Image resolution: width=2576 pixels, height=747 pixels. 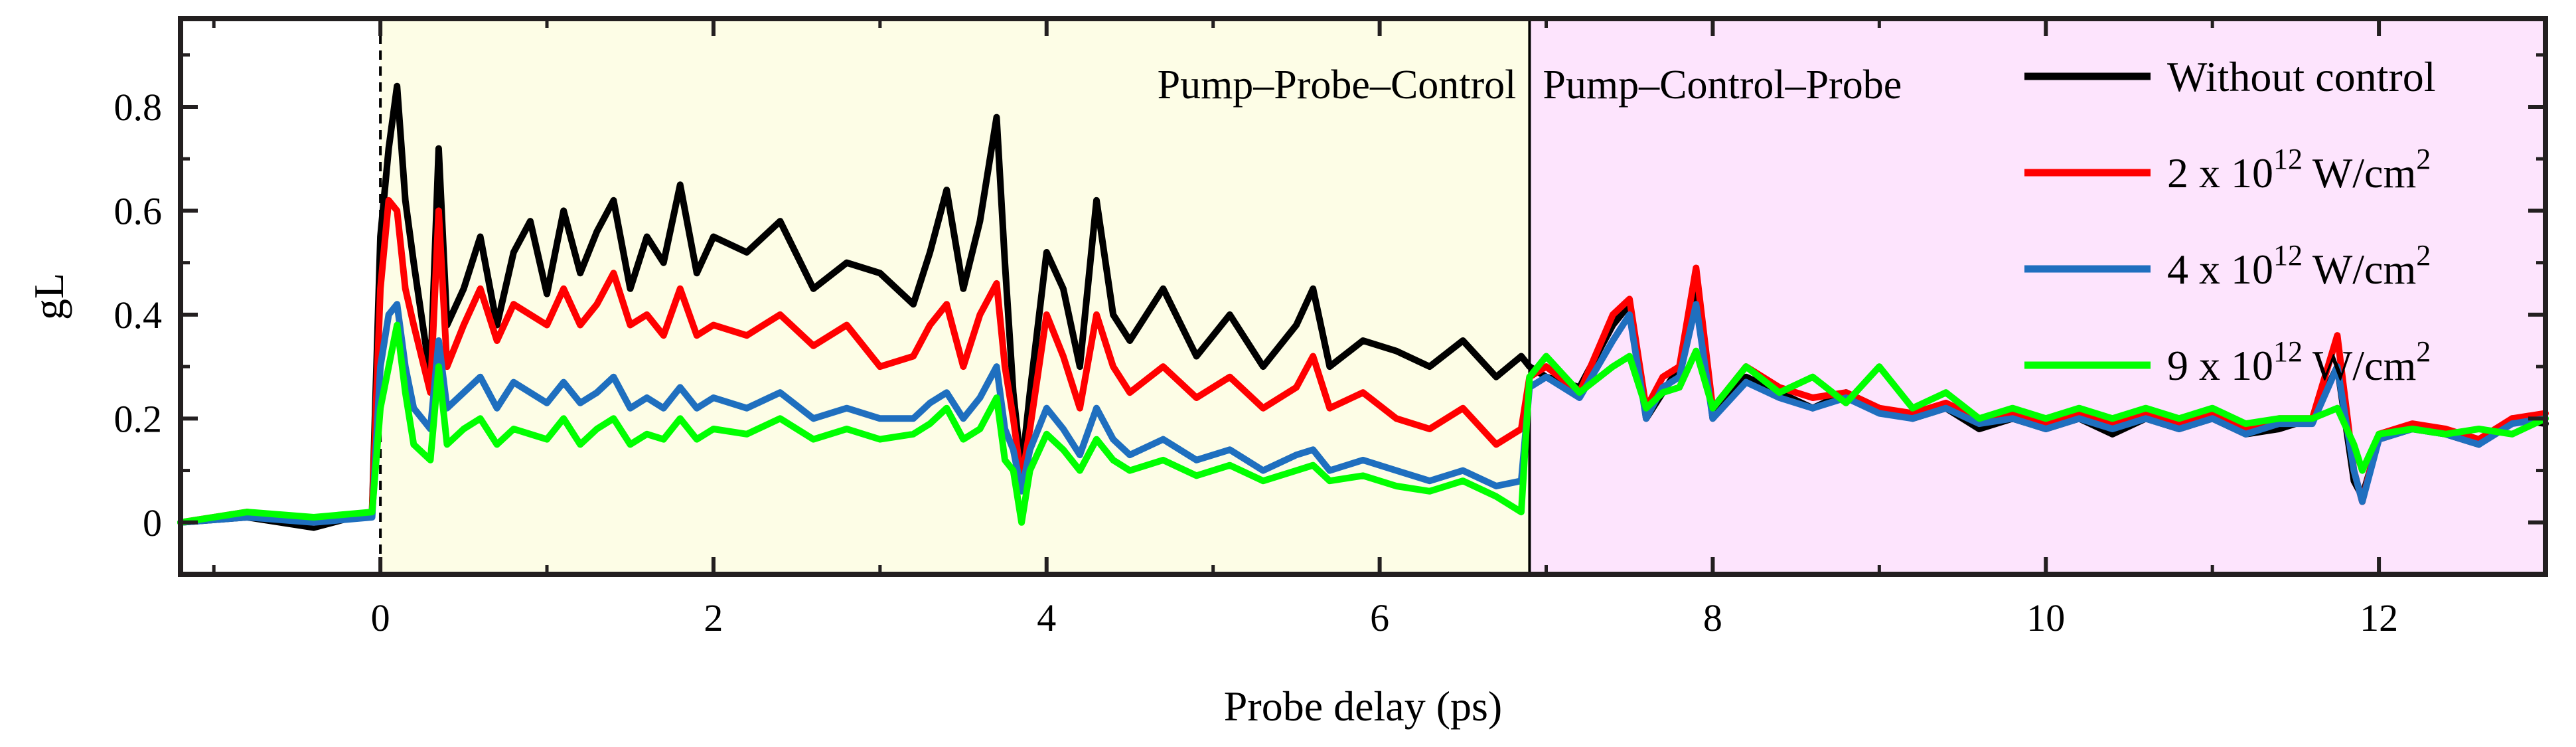 I want to click on y-tick-label: 0.6, so click(x=139, y=211).